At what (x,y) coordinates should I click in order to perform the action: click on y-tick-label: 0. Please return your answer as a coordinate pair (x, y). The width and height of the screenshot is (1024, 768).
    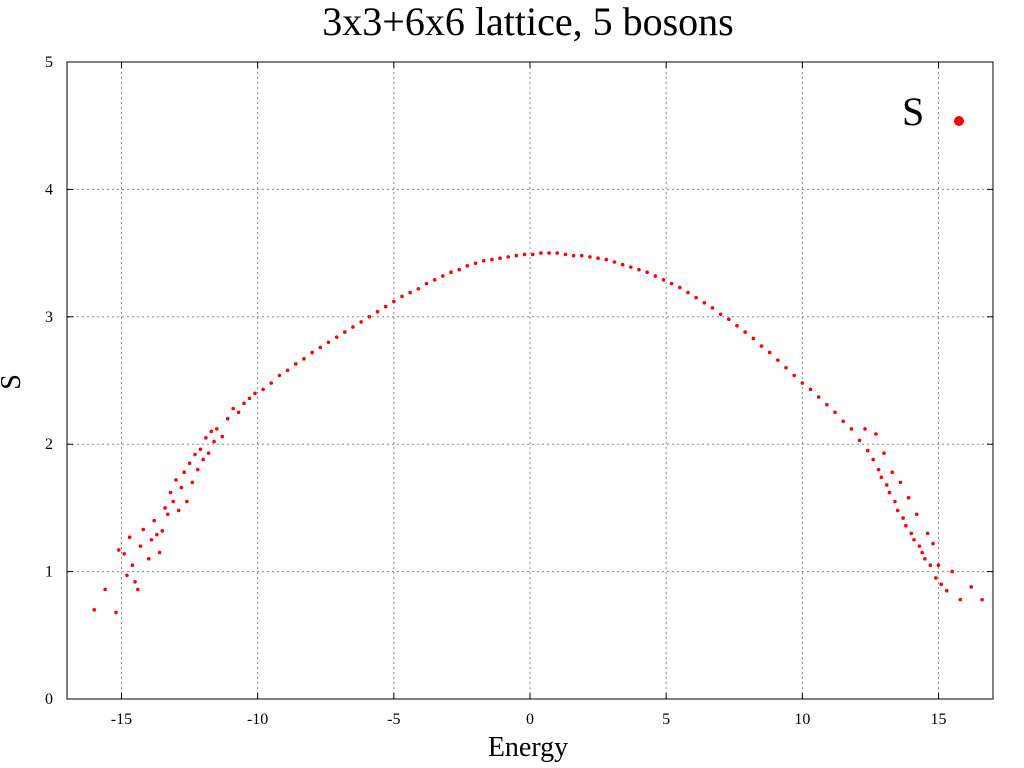
    Looking at the image, I should click on (49, 699).